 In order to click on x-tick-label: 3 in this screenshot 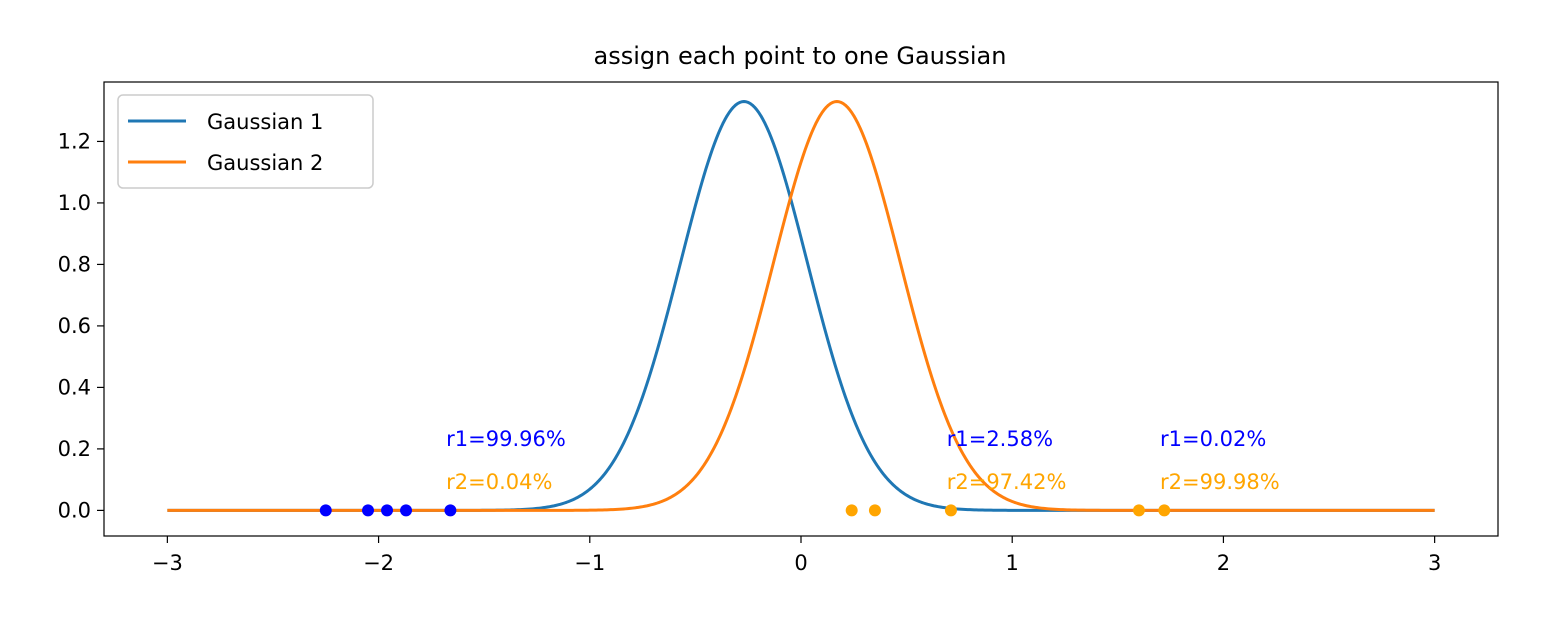, I will do `click(1434, 563)`.